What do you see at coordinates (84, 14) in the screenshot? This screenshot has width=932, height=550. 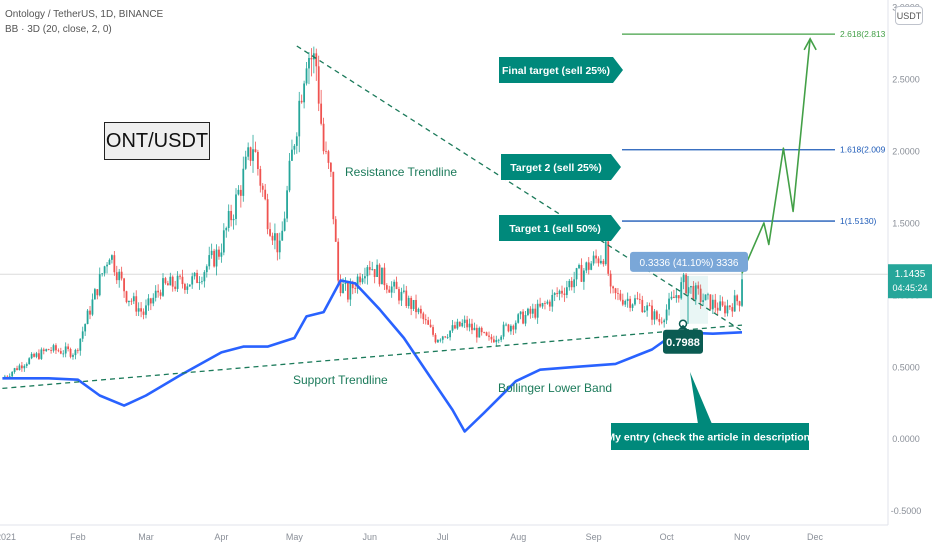 I see `symbol-line: Ontology / TetherUS, 1D, BINANCE` at bounding box center [84, 14].